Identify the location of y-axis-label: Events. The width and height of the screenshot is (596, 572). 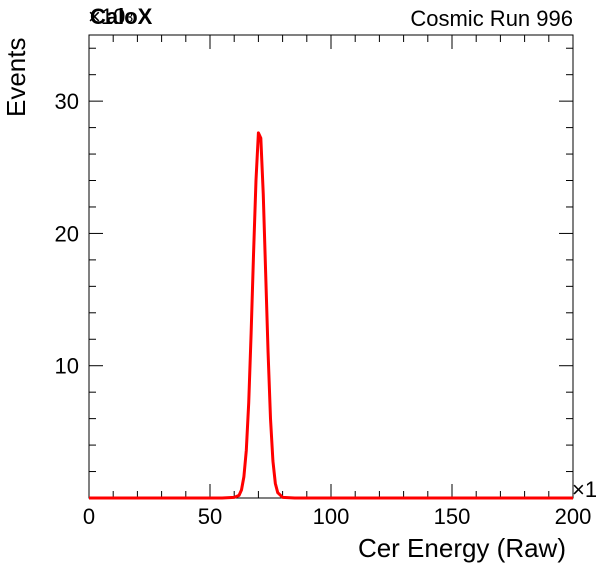
(16, 77).